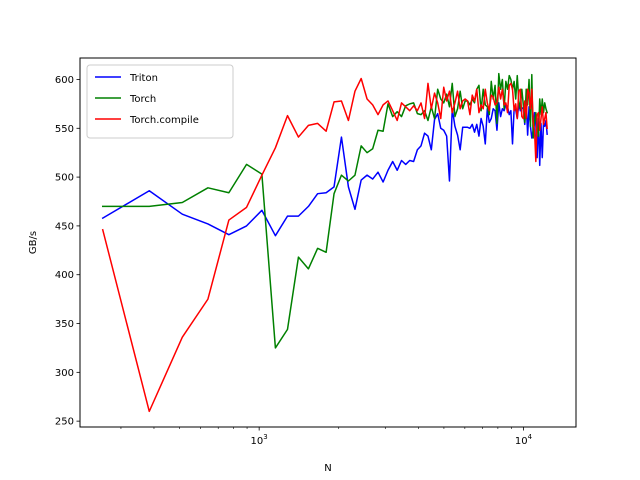 This screenshot has height=480, width=640. Describe the element at coordinates (33, 242) in the screenshot. I see `y-axis-title: GB/s` at that location.